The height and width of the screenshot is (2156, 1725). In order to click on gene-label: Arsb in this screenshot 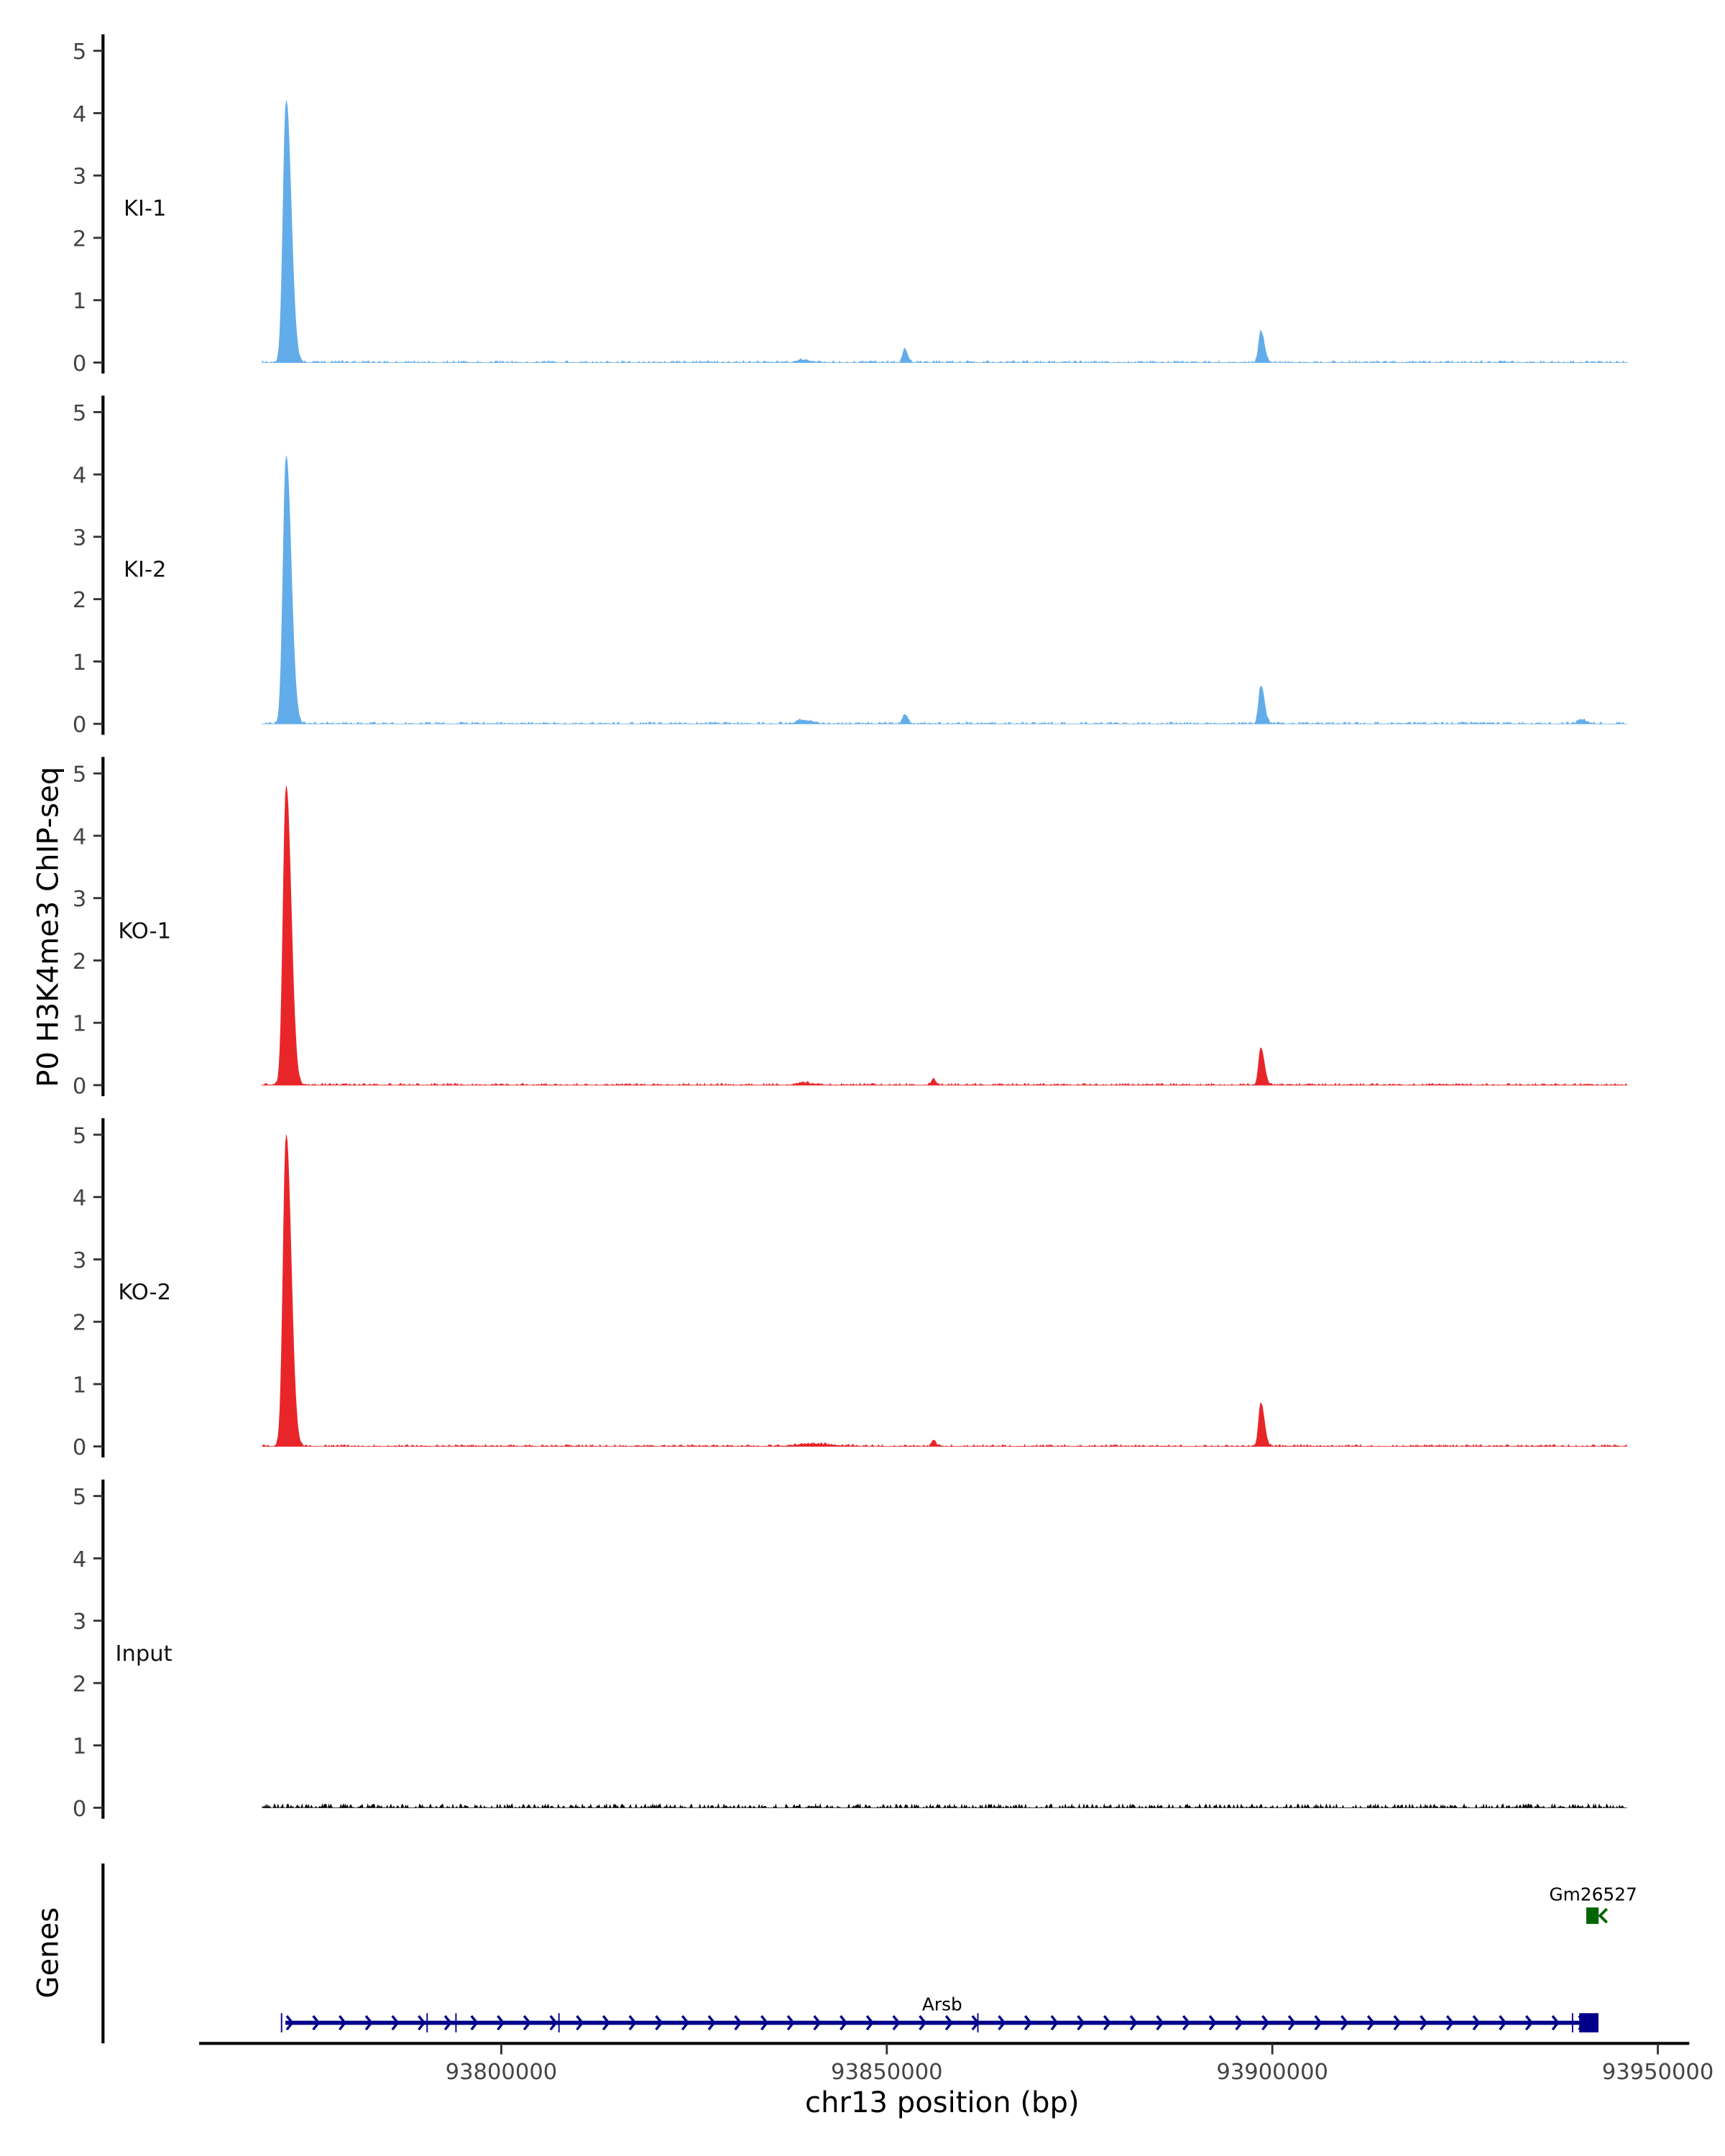, I will do `click(942, 2004)`.